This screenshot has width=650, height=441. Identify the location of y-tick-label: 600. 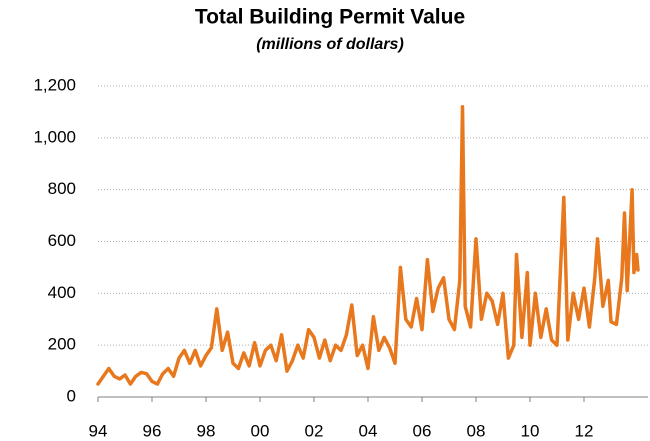
(62, 240).